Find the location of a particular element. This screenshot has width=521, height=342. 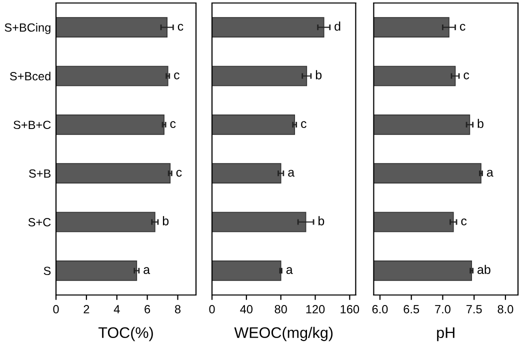

y-tick-label: S+B is located at coordinates (40, 173).